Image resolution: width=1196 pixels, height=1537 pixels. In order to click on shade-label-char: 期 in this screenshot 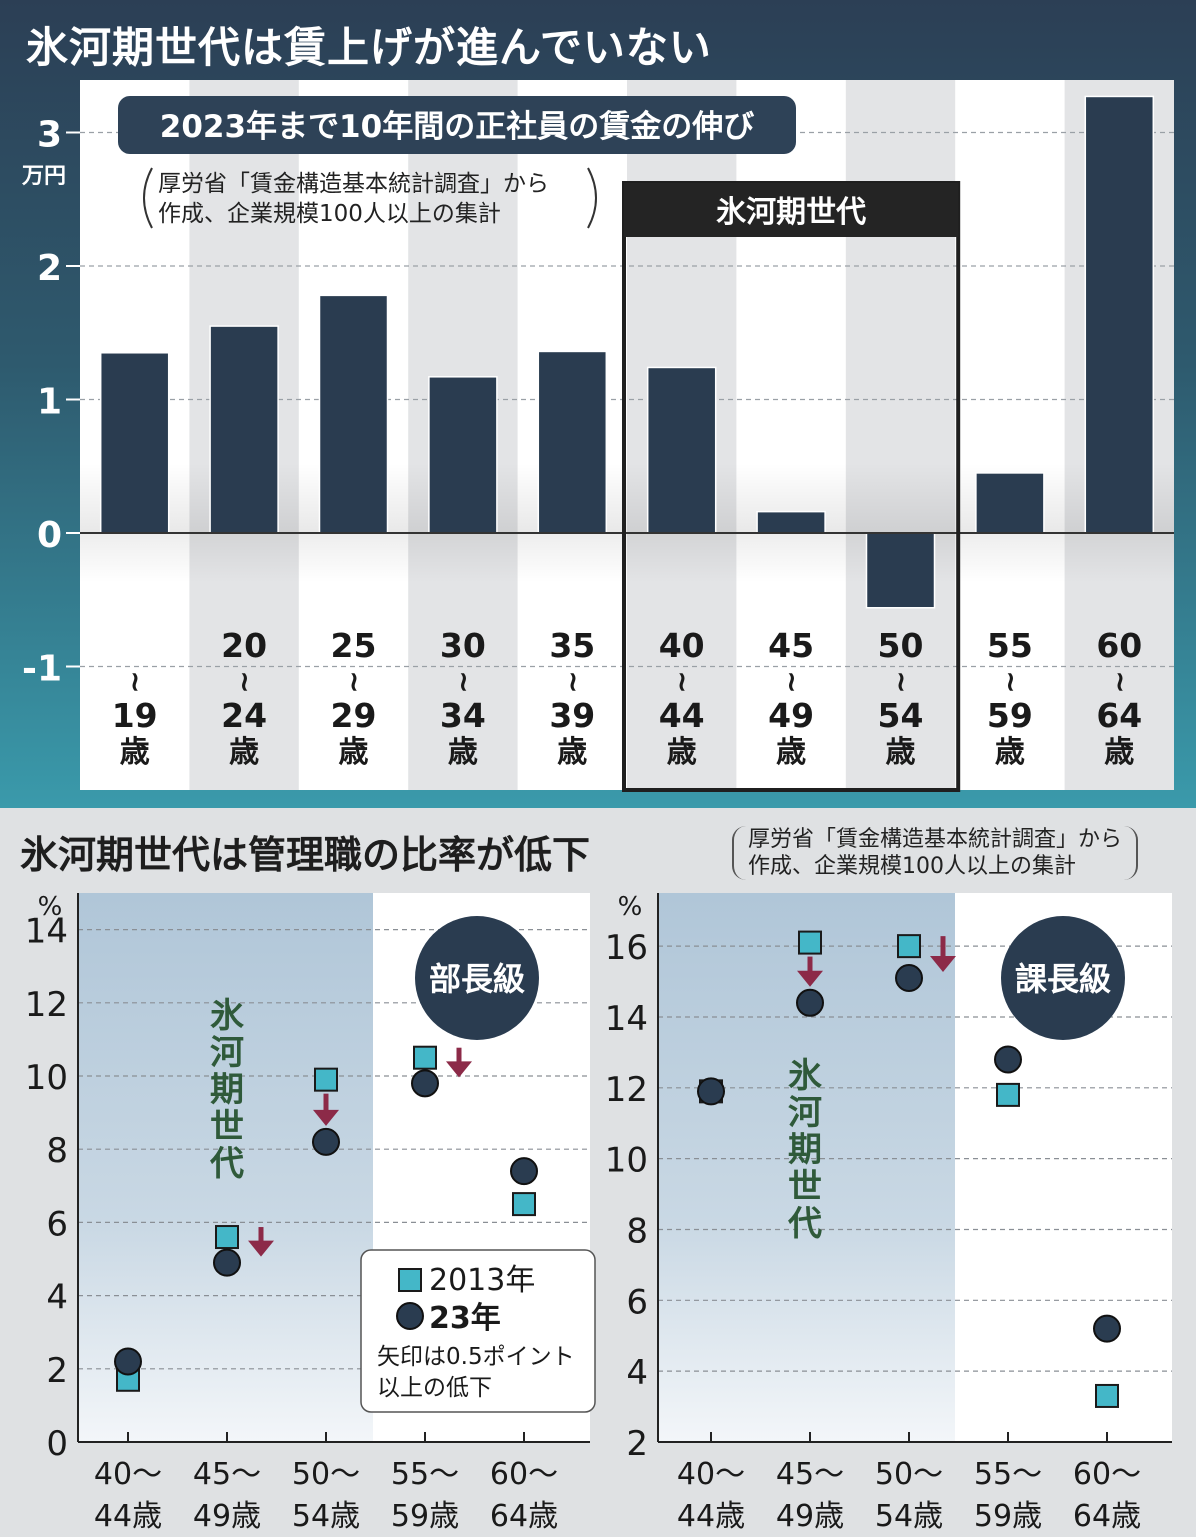, I will do `click(805, 1150)`.